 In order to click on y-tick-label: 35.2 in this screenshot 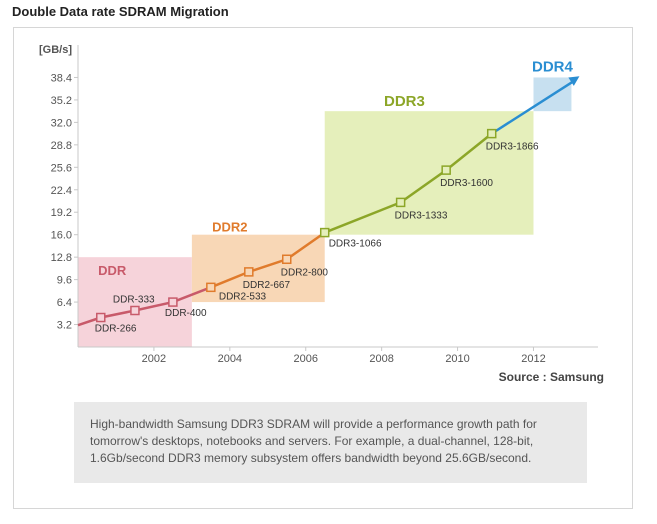, I will do `click(61, 101)`.